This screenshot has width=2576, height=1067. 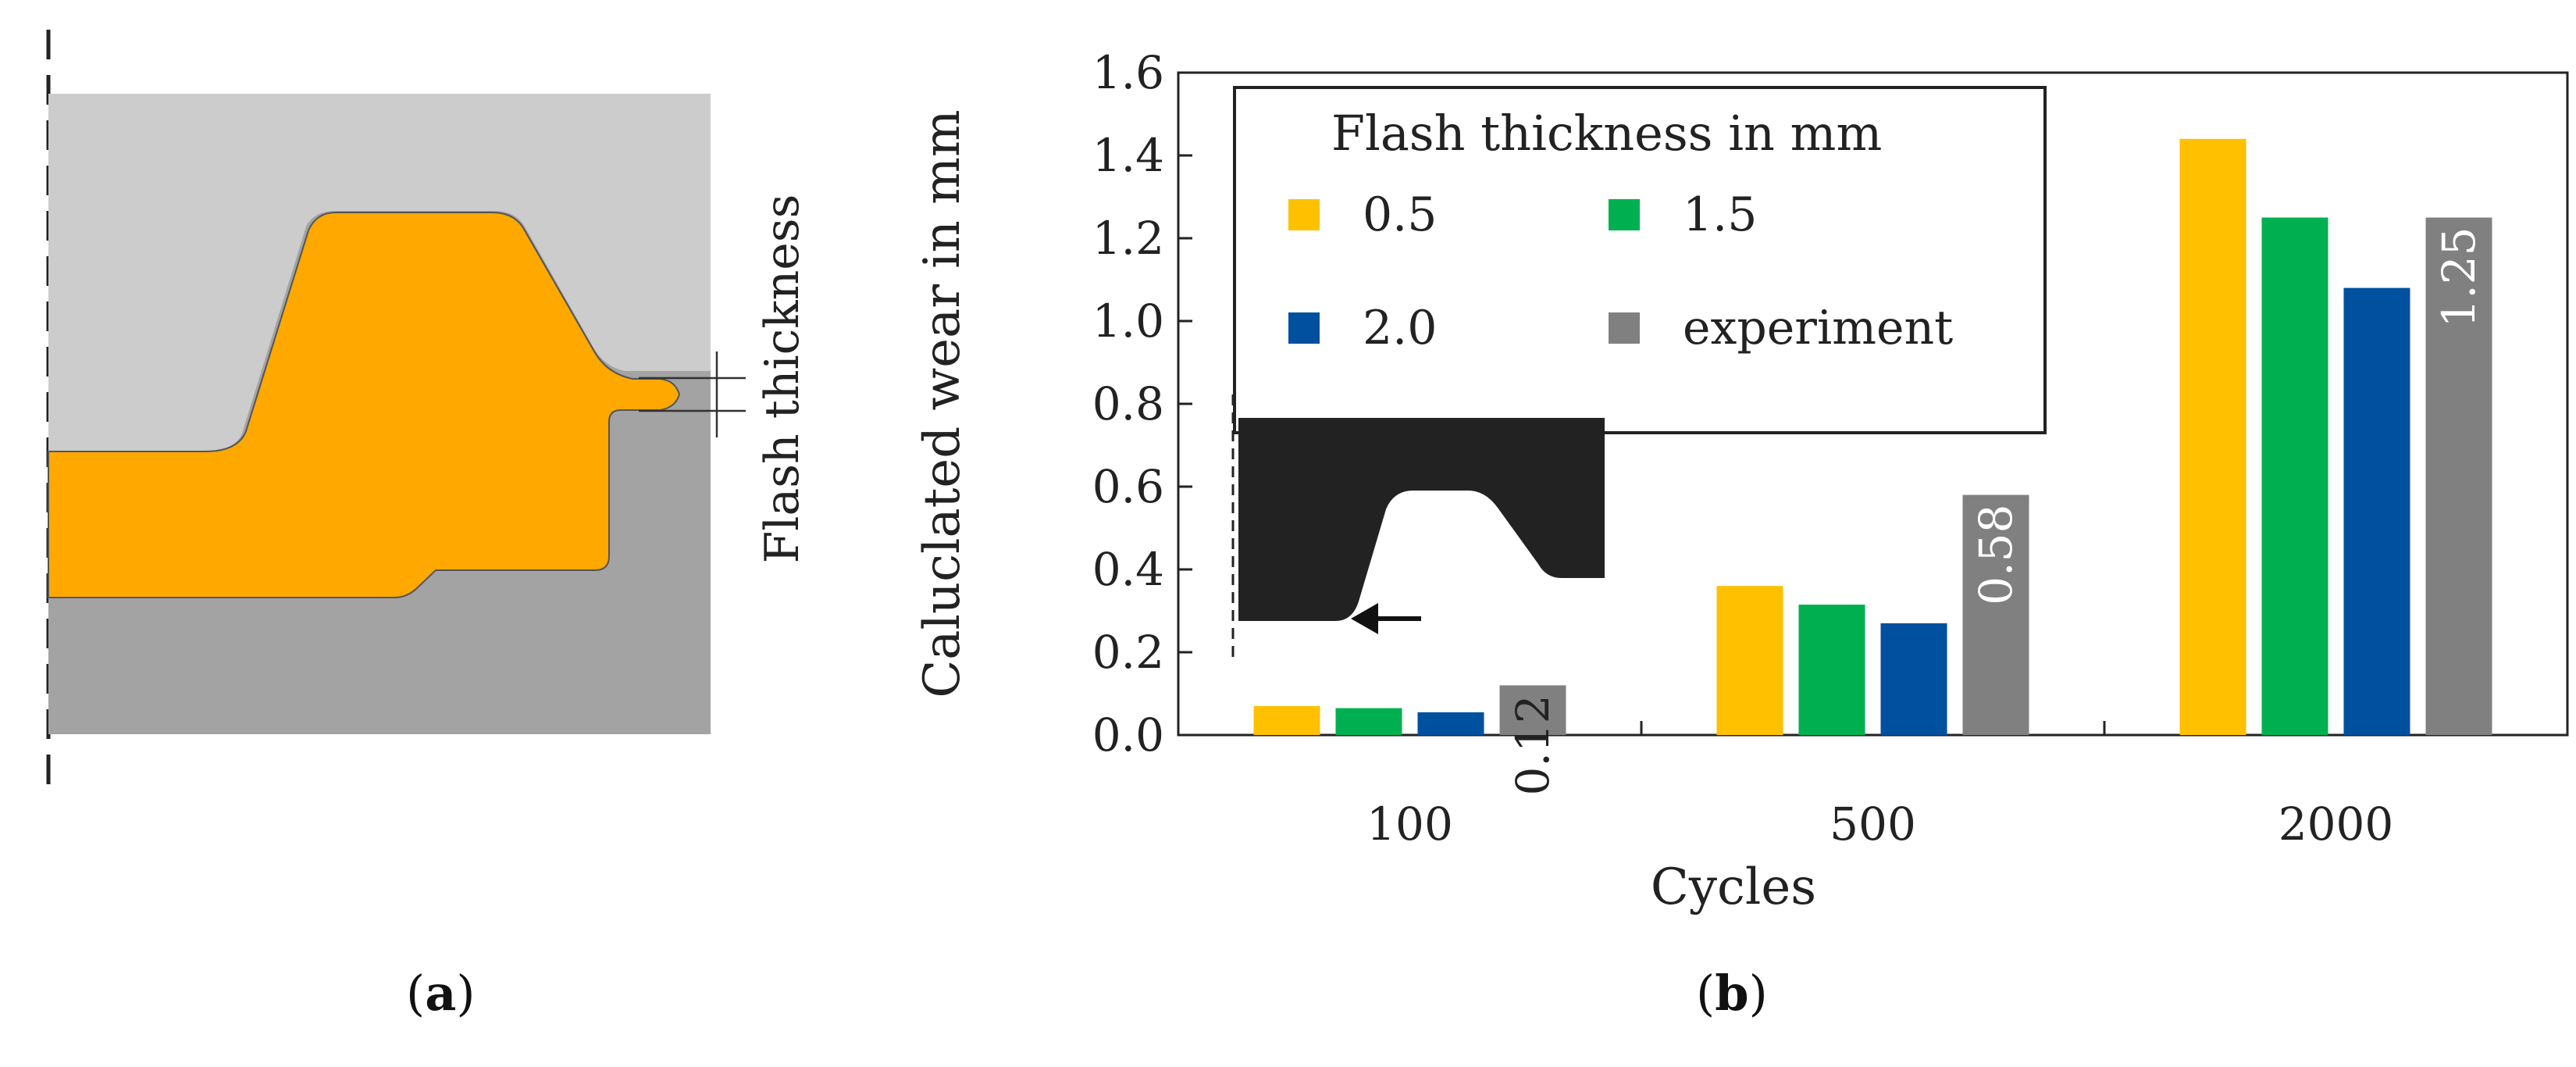 What do you see at coordinates (1128, 487) in the screenshot?
I see `y-tick-label: 0.6` at bounding box center [1128, 487].